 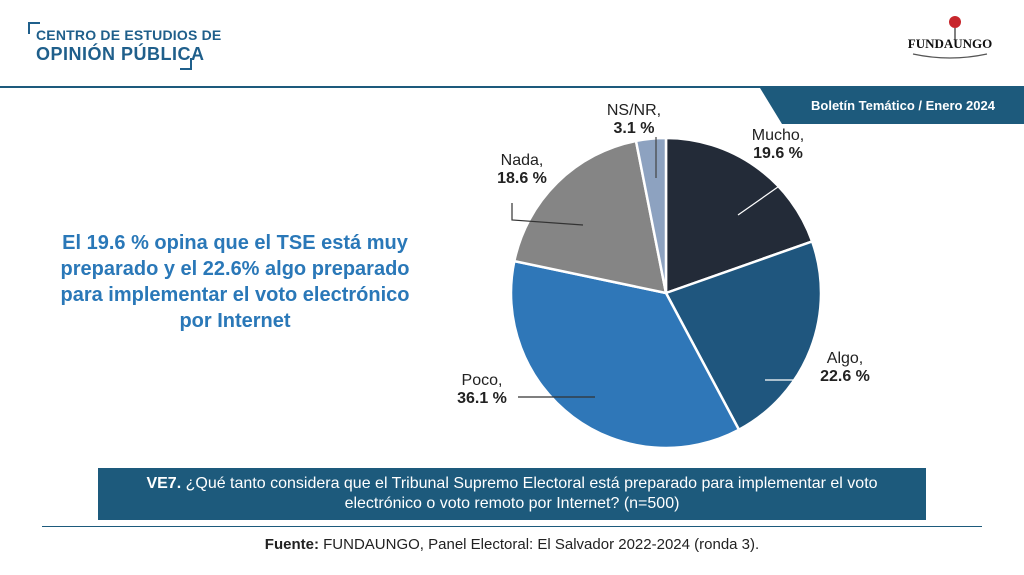 What do you see at coordinates (34, 28) in the screenshot?
I see `logo-bracket-top-left` at bounding box center [34, 28].